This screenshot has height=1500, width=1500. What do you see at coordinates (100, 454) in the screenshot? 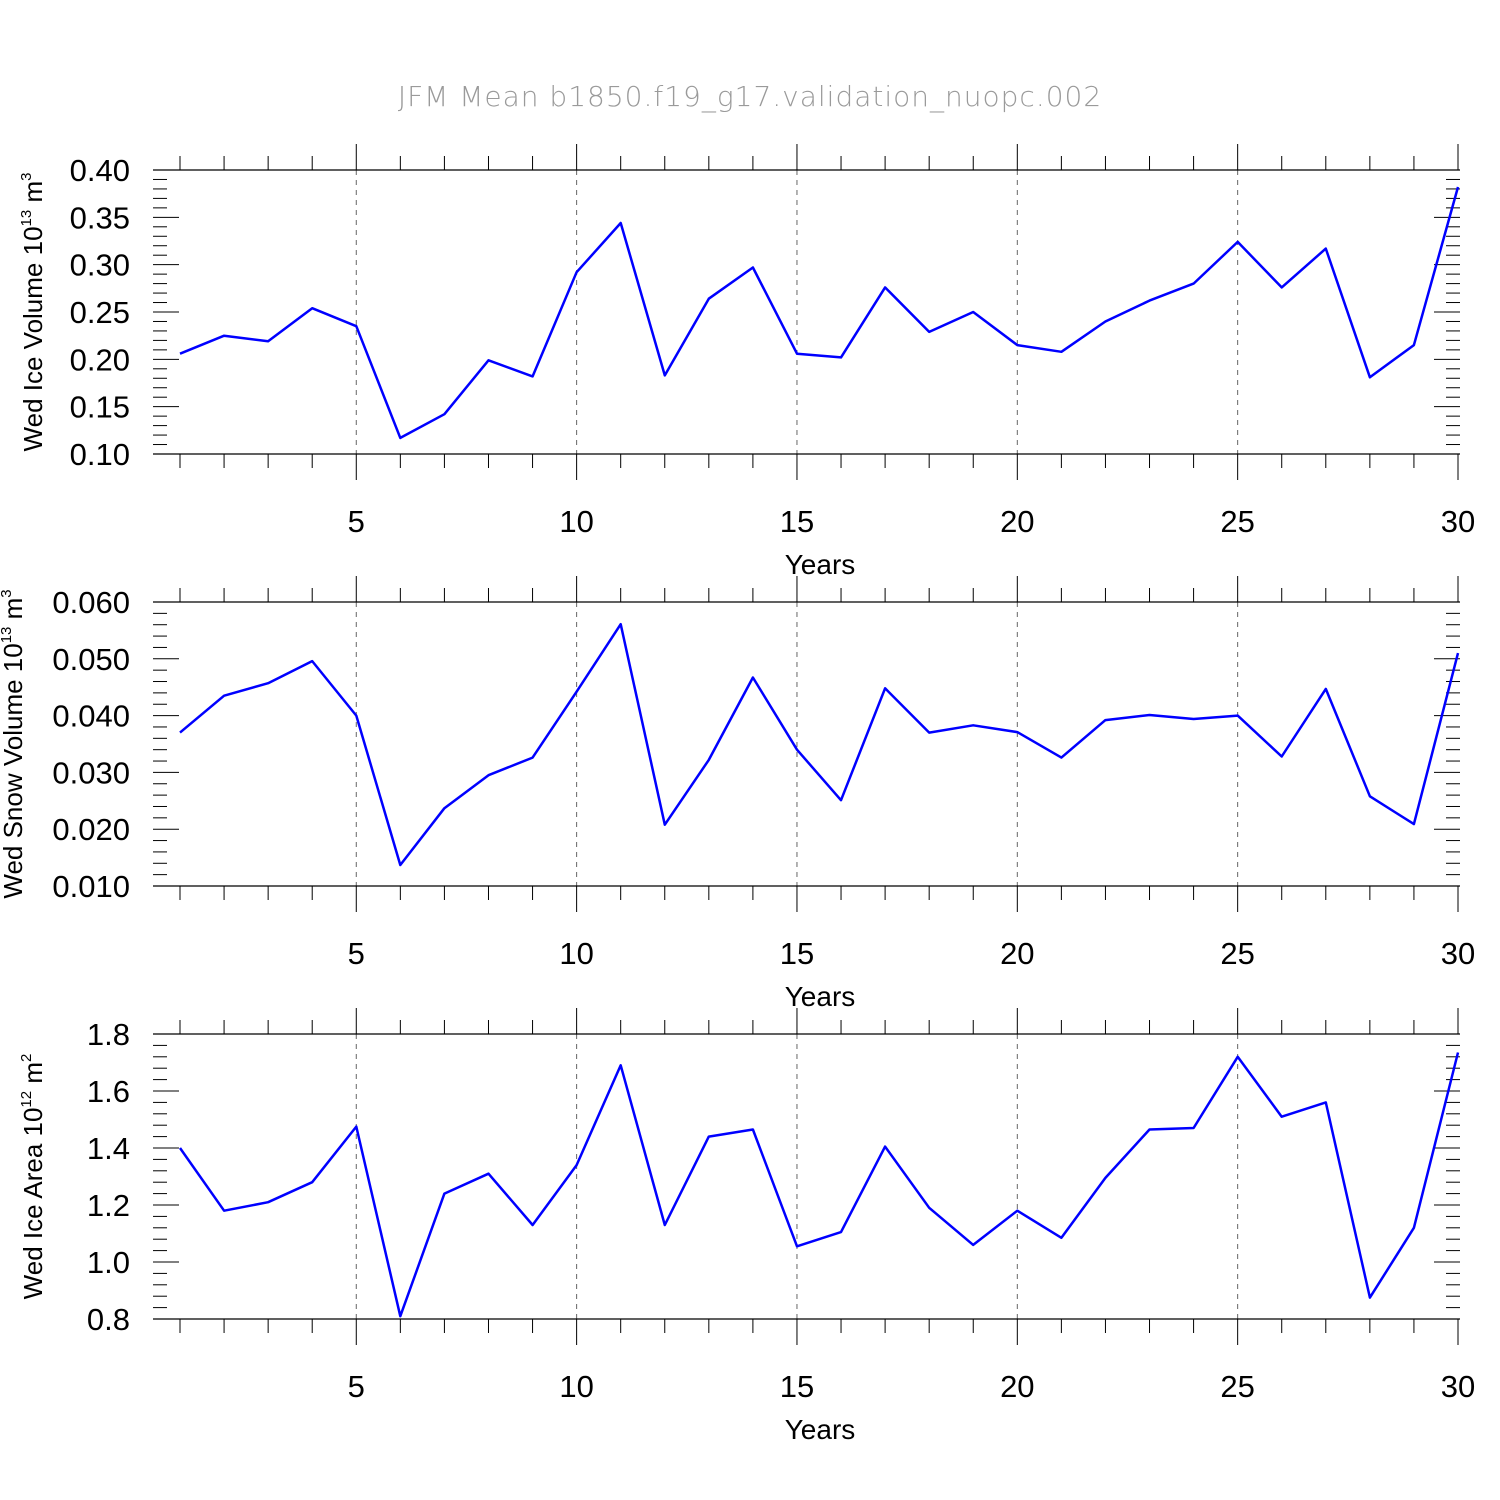
I see `y-tick-label: 0.10` at bounding box center [100, 454].